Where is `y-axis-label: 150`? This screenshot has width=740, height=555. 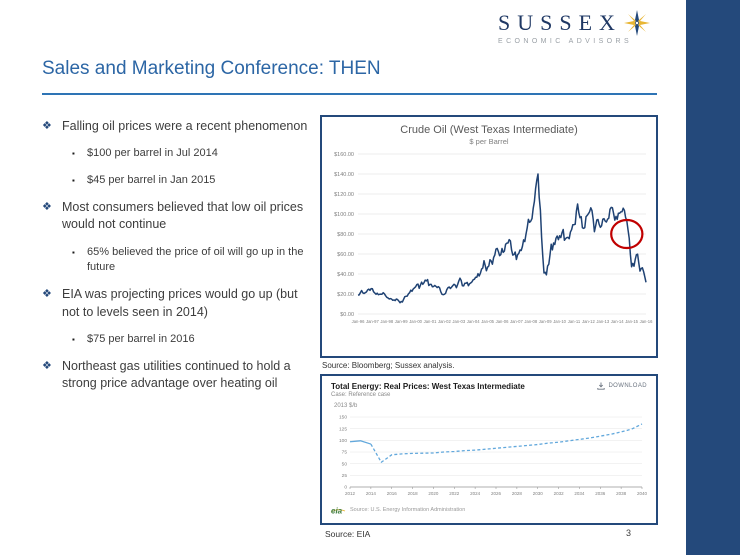 y-axis-label: 150 is located at coordinates (343, 418).